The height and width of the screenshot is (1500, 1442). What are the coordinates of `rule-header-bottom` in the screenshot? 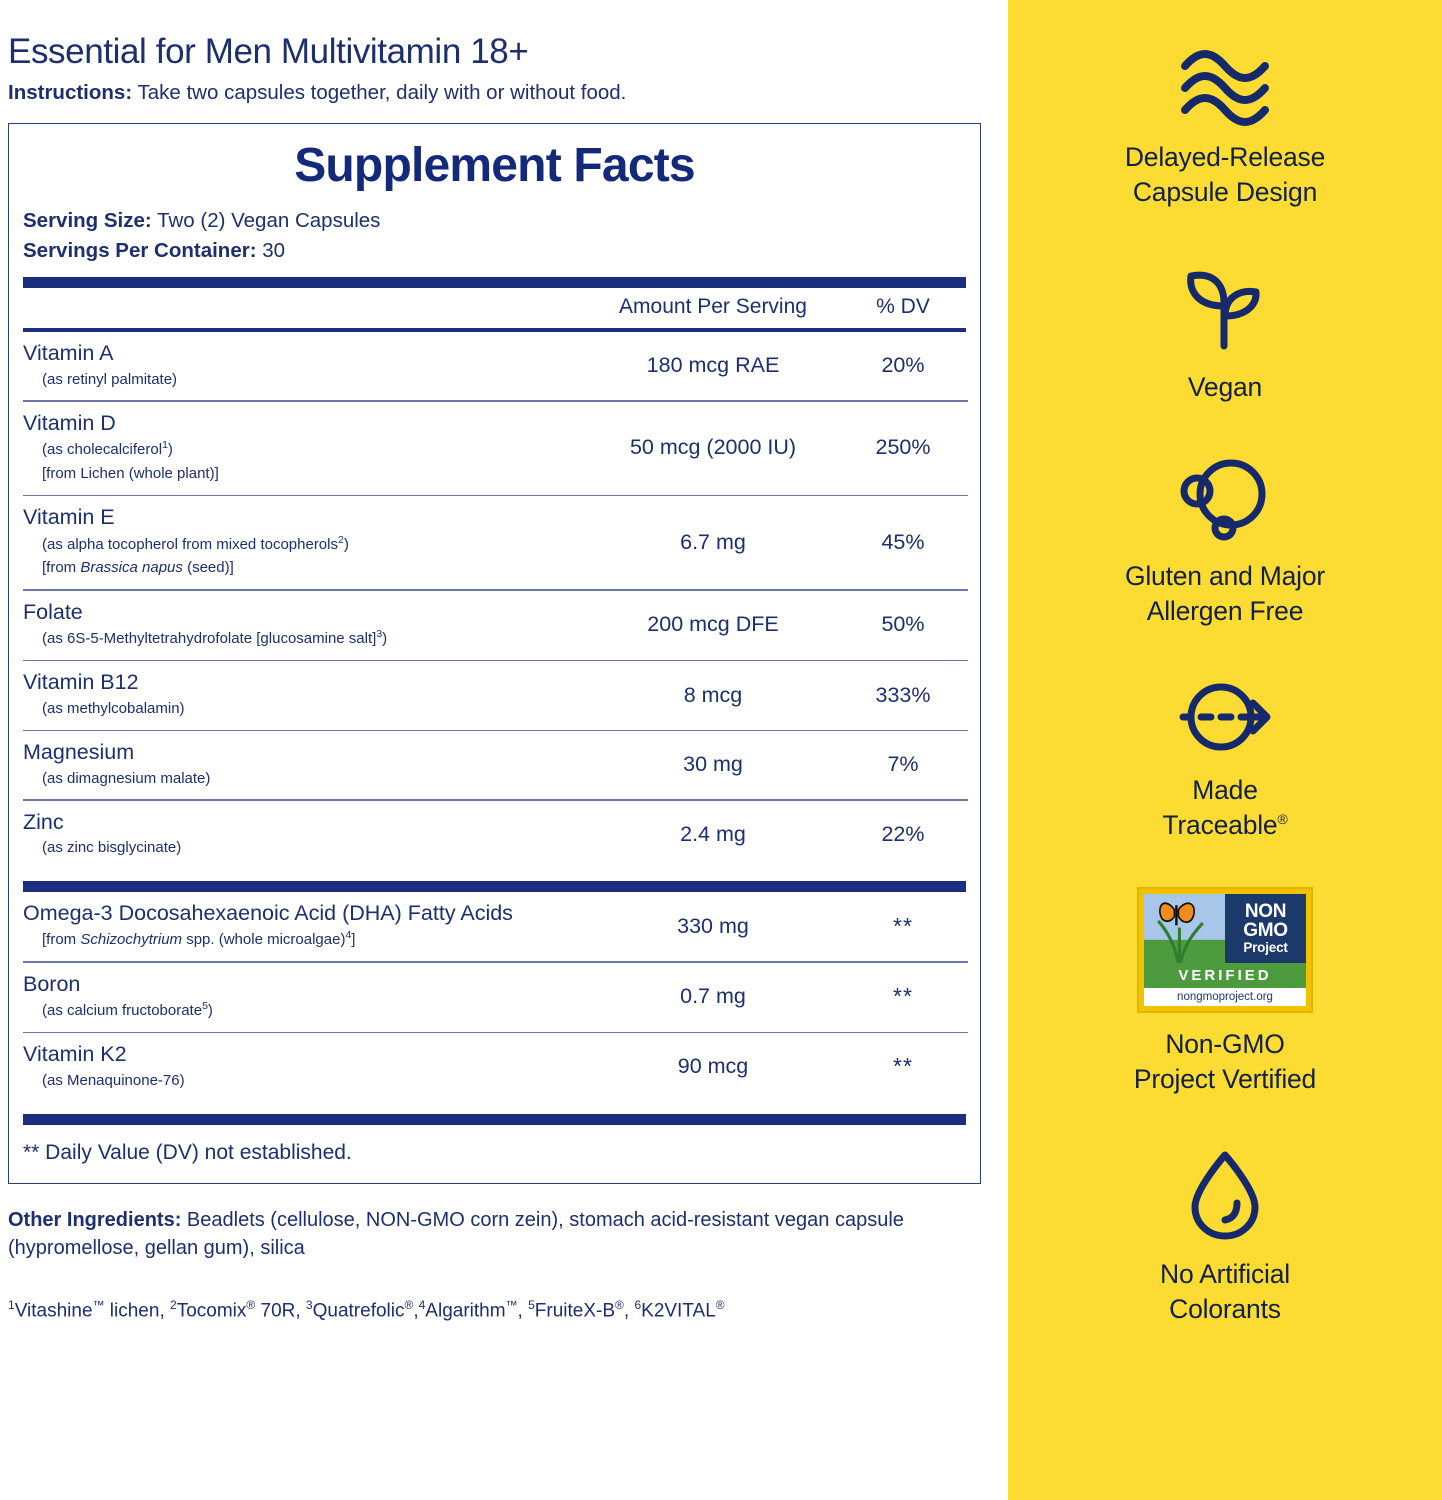 It's located at (494, 330).